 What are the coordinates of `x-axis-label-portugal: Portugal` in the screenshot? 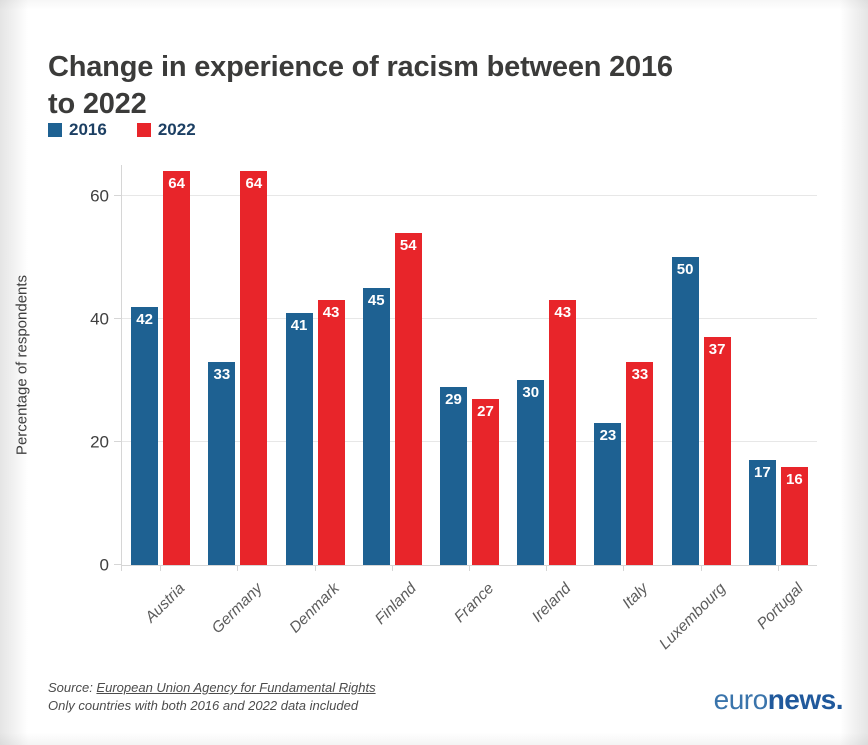 It's located at (780, 606).